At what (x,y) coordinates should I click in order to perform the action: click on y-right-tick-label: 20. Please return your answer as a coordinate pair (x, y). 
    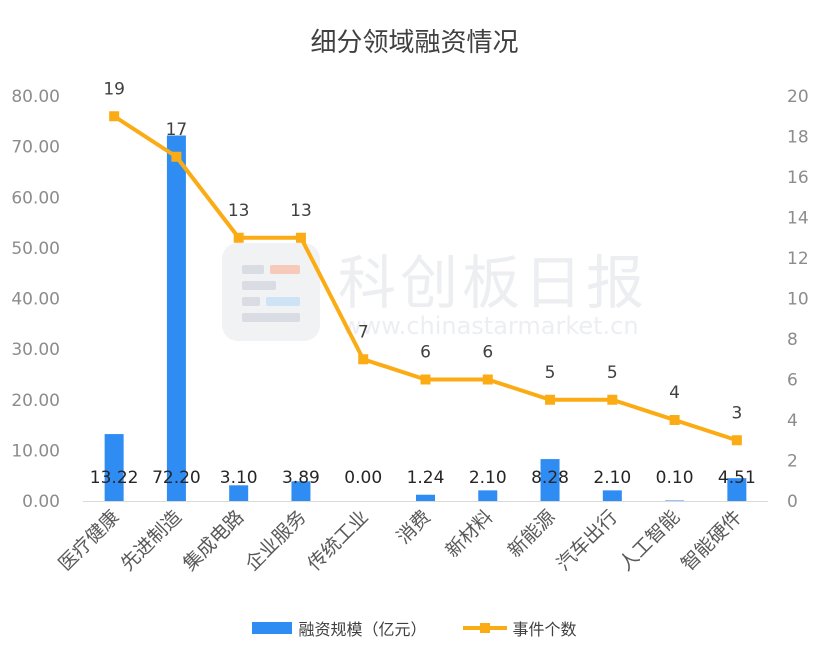
    Looking at the image, I should click on (798, 97).